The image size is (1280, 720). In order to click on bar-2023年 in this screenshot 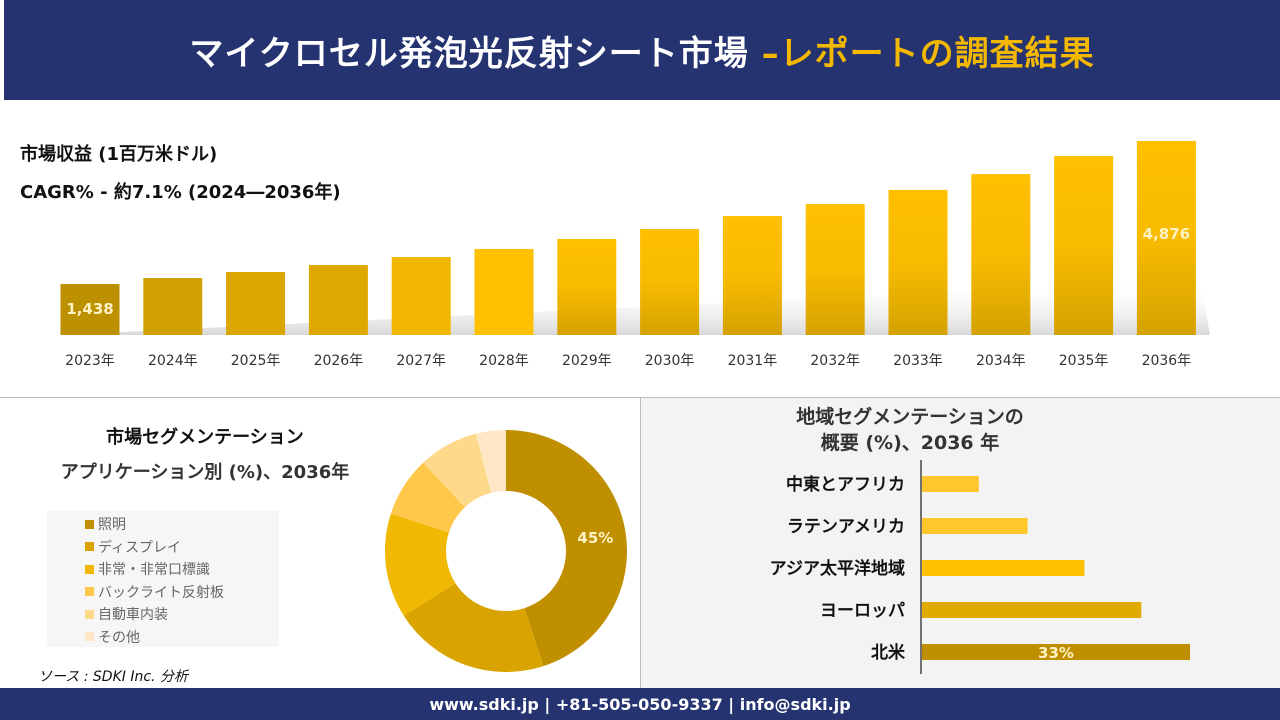, I will do `click(90, 309)`.